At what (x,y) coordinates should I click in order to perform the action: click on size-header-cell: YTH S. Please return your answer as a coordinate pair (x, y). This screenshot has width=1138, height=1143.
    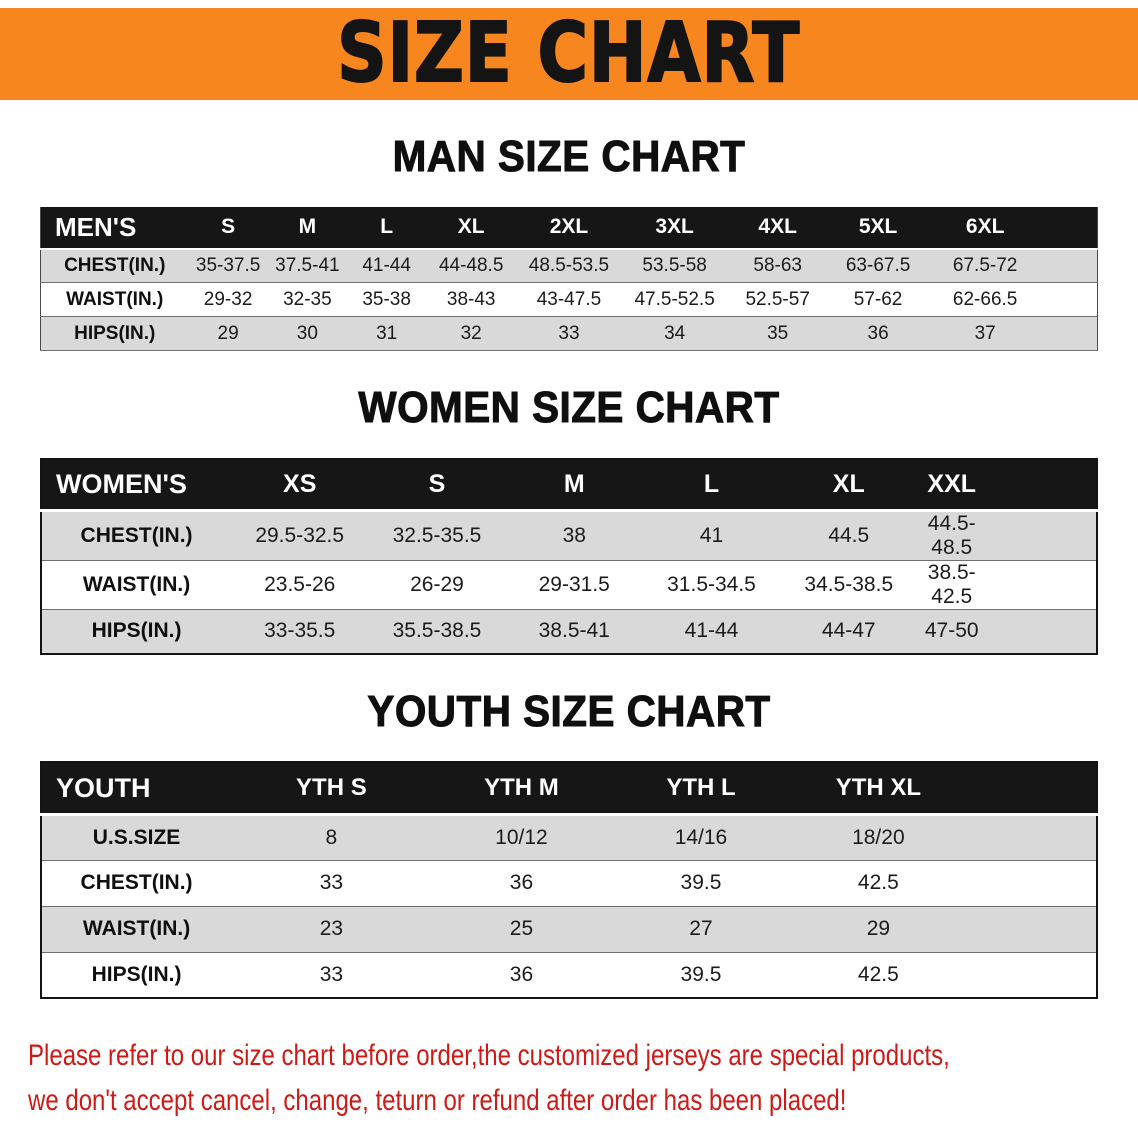
    Looking at the image, I should click on (331, 789).